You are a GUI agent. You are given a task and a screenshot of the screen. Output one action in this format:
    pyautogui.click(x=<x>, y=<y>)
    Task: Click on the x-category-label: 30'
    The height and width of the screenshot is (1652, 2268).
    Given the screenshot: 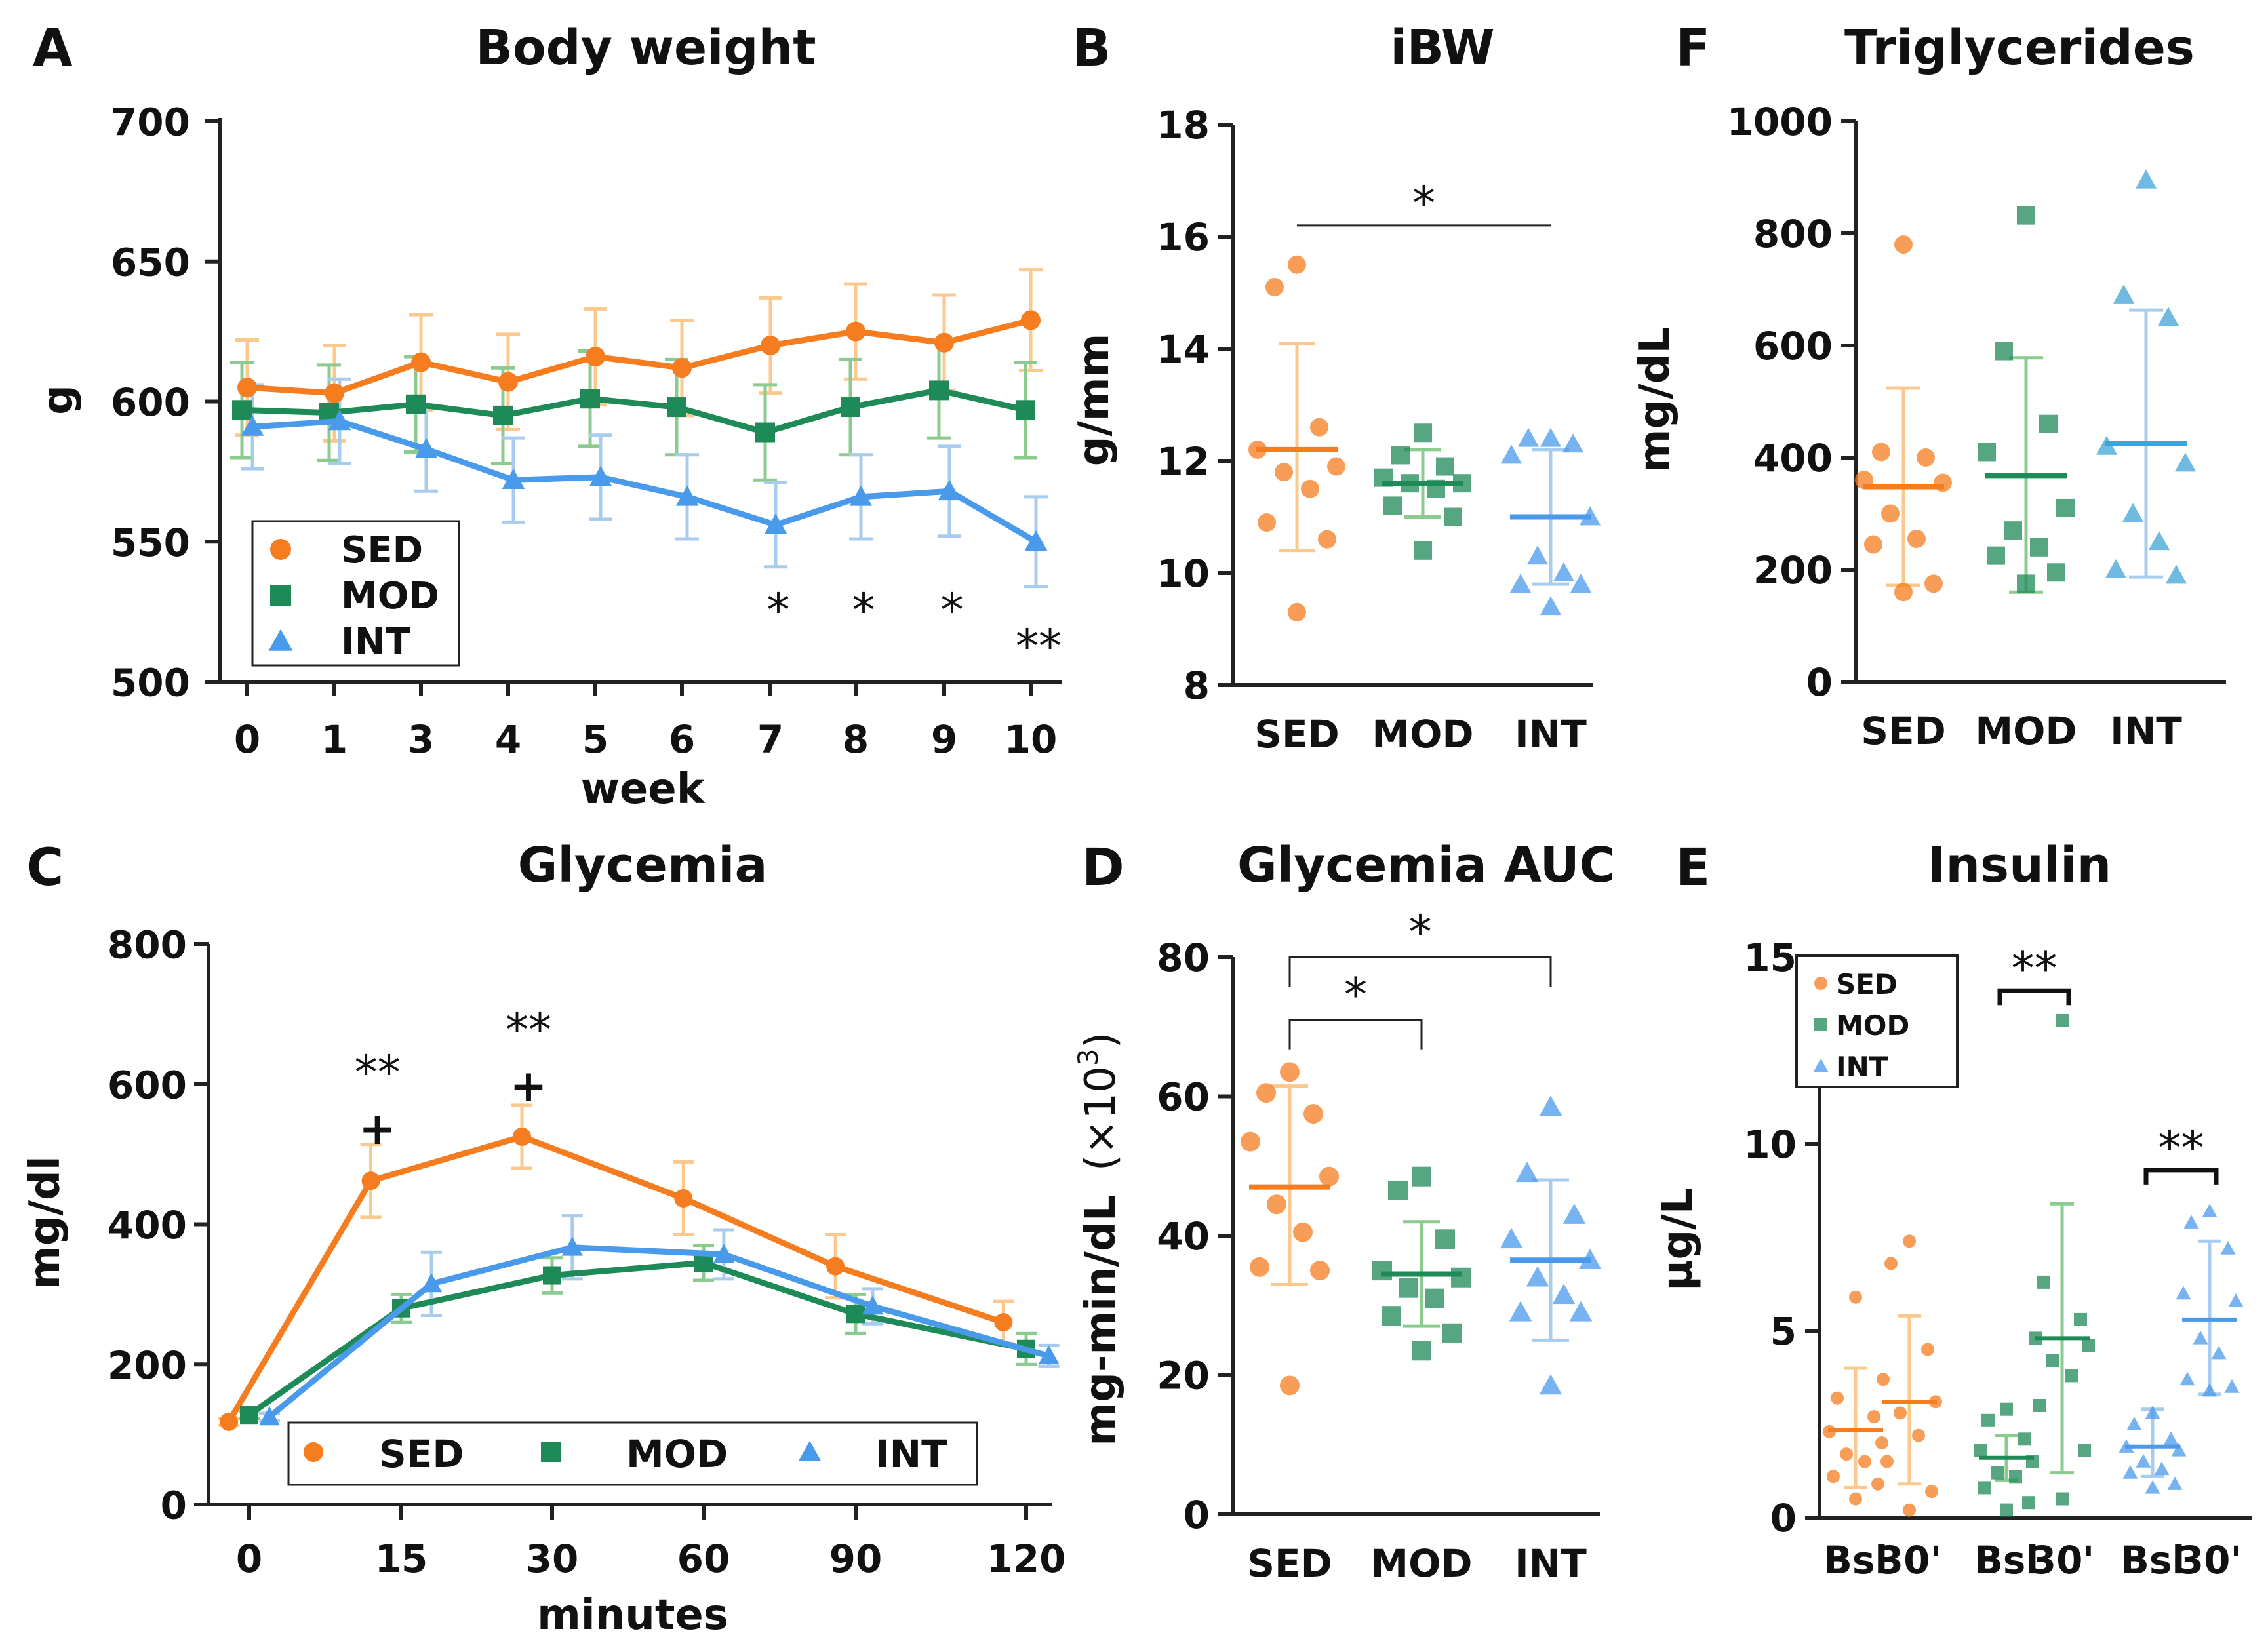 What is the action you would take?
    pyautogui.click(x=2210, y=1560)
    